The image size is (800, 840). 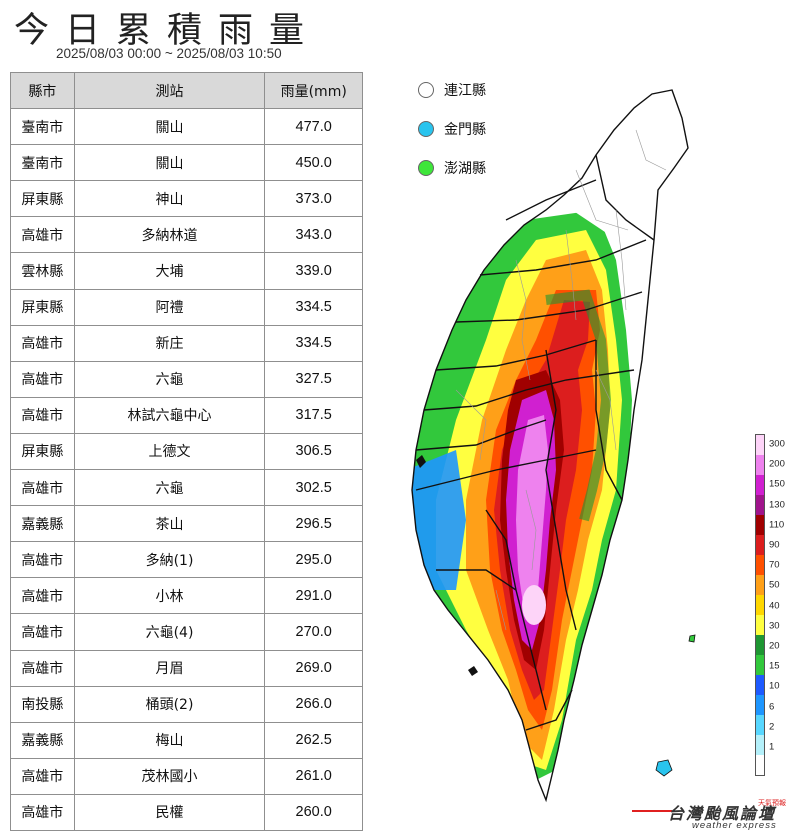 I want to click on legend-label: 連江縣, so click(x=465, y=91).